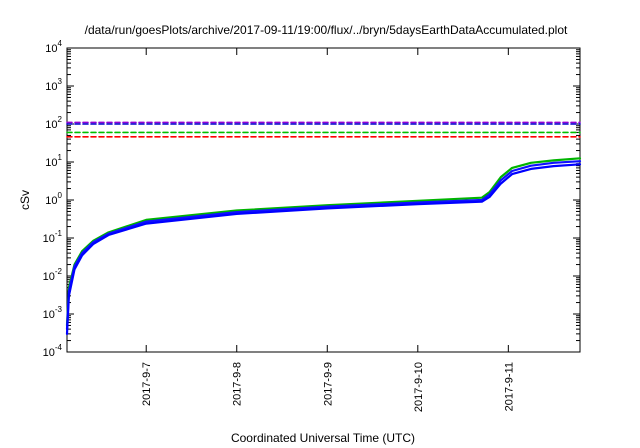 The height and width of the screenshot is (448, 640). What do you see at coordinates (25, 200) in the screenshot?
I see `y-axis-label: cSv` at bounding box center [25, 200].